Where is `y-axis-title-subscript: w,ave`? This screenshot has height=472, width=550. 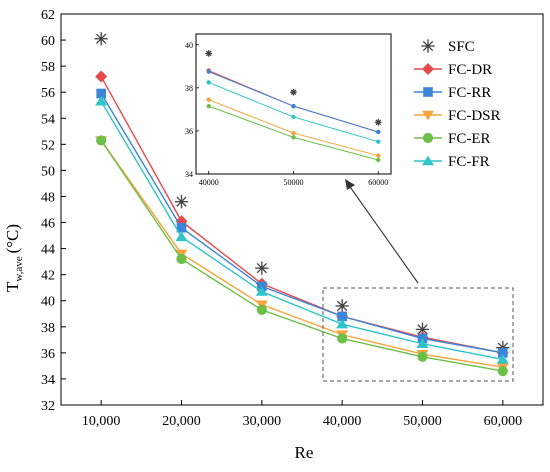
y-axis-title-subscript: w,ave is located at coordinates (19, 268).